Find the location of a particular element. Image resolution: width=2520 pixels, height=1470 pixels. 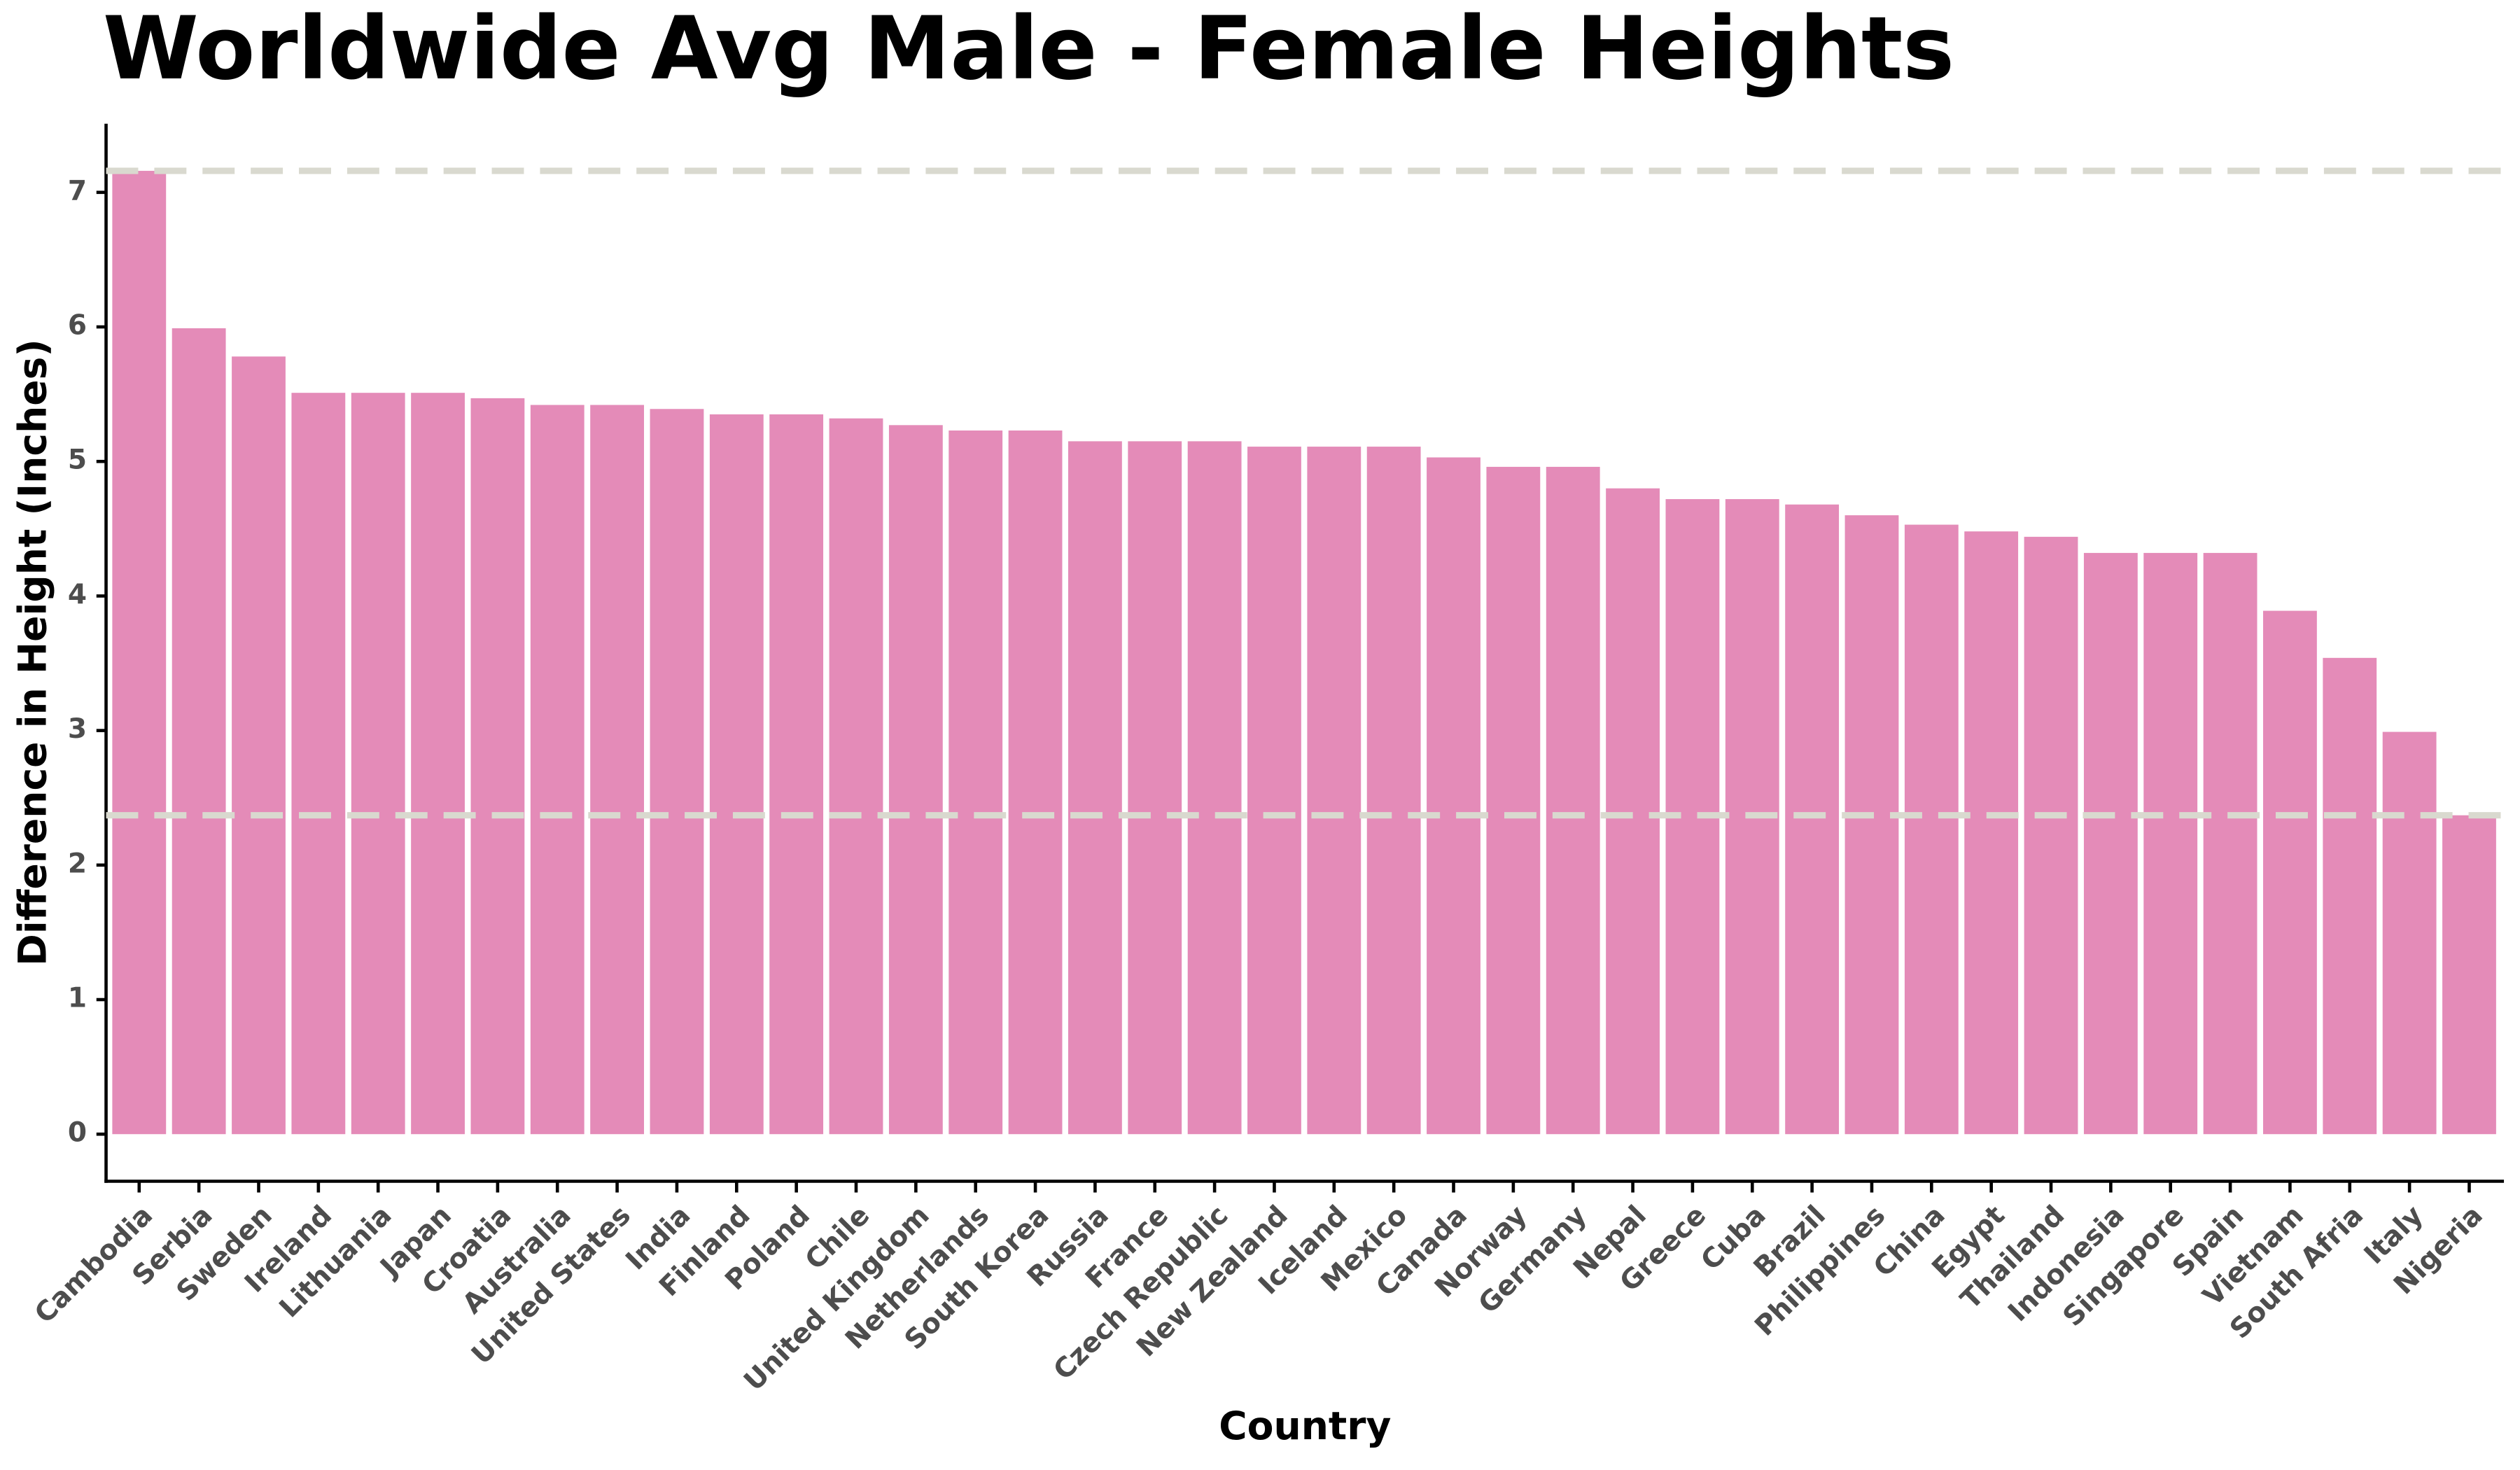

y-tick-label: 1 is located at coordinates (77, 998).